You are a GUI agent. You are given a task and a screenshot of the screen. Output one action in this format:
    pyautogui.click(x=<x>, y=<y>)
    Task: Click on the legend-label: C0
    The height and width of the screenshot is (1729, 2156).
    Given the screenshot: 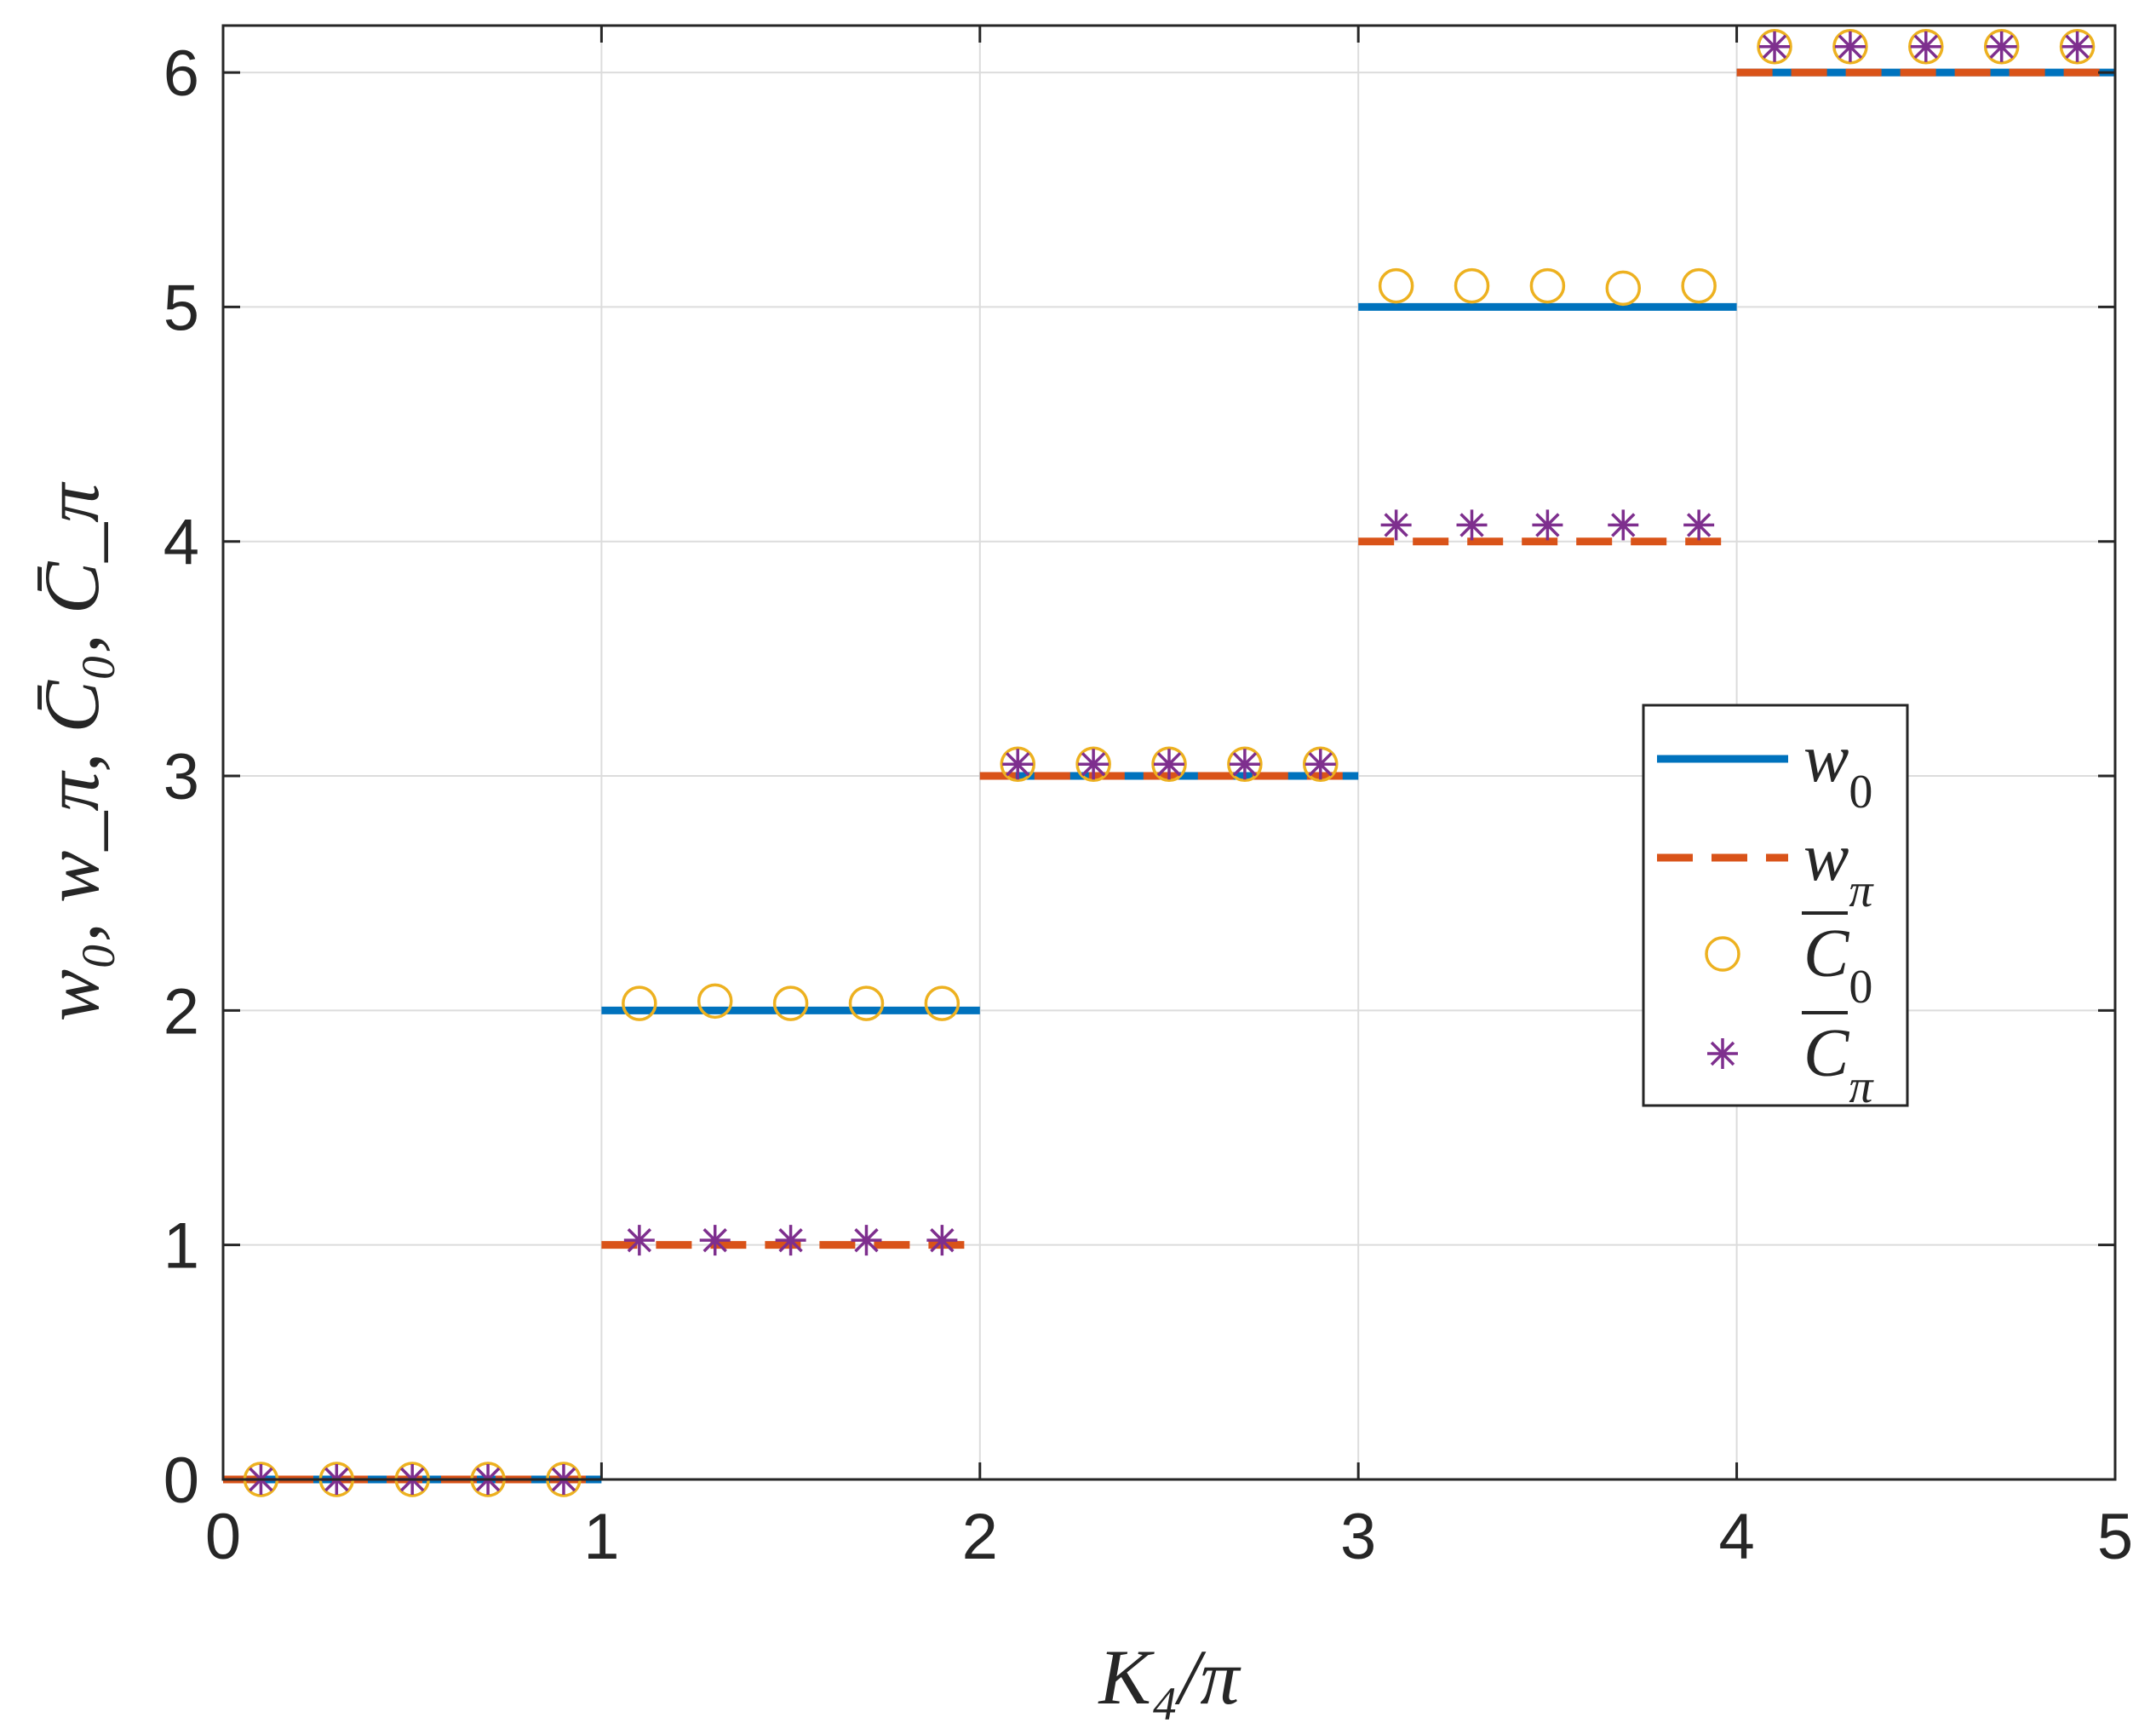 What is the action you would take?
    pyautogui.click(x=1837, y=965)
    